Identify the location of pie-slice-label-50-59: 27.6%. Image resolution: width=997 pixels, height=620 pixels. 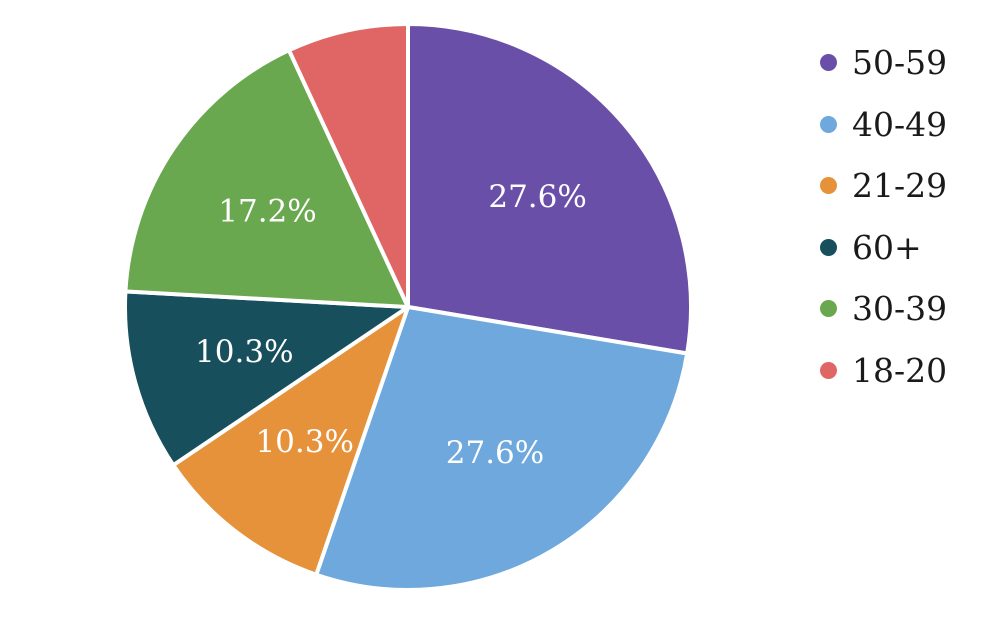
(537, 197).